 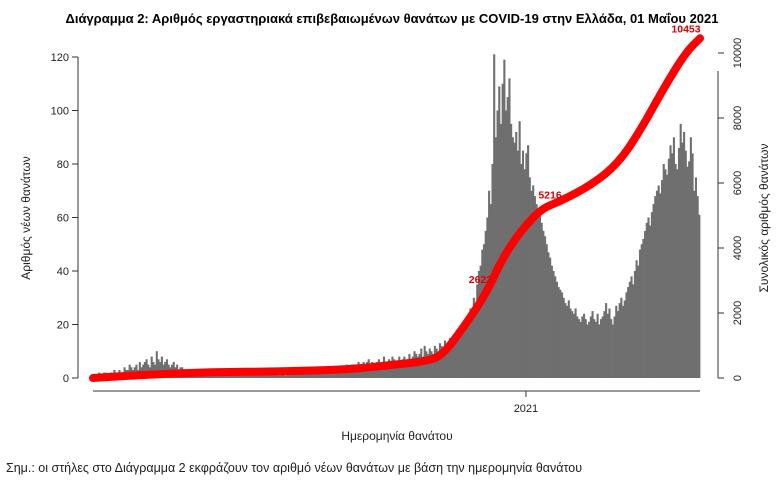 What do you see at coordinates (60, 112) in the screenshot?
I see `y-tick-label: 100` at bounding box center [60, 112].